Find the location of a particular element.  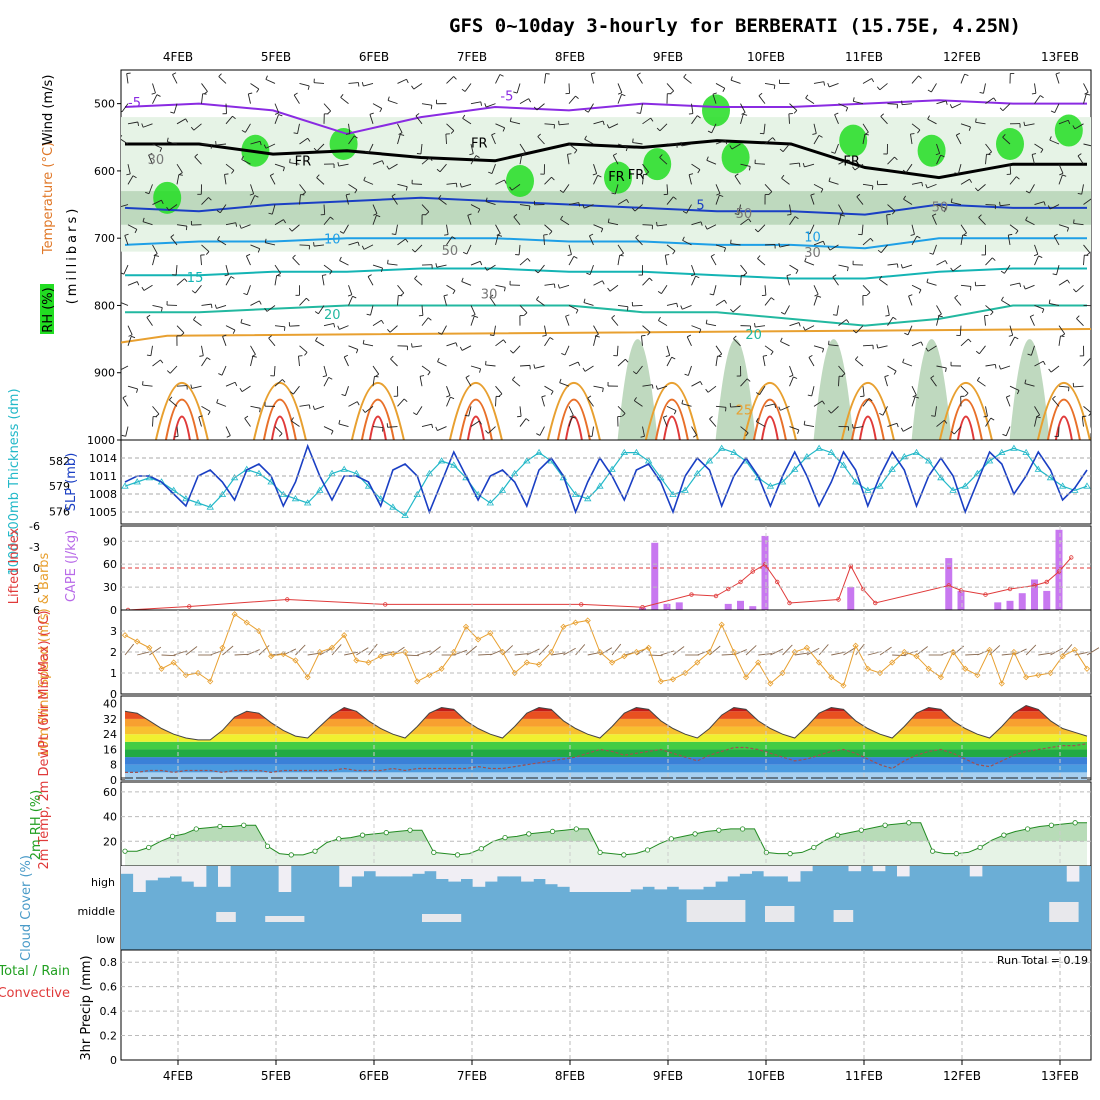

cloud-level-label: middle is located at coordinates (96, 911).